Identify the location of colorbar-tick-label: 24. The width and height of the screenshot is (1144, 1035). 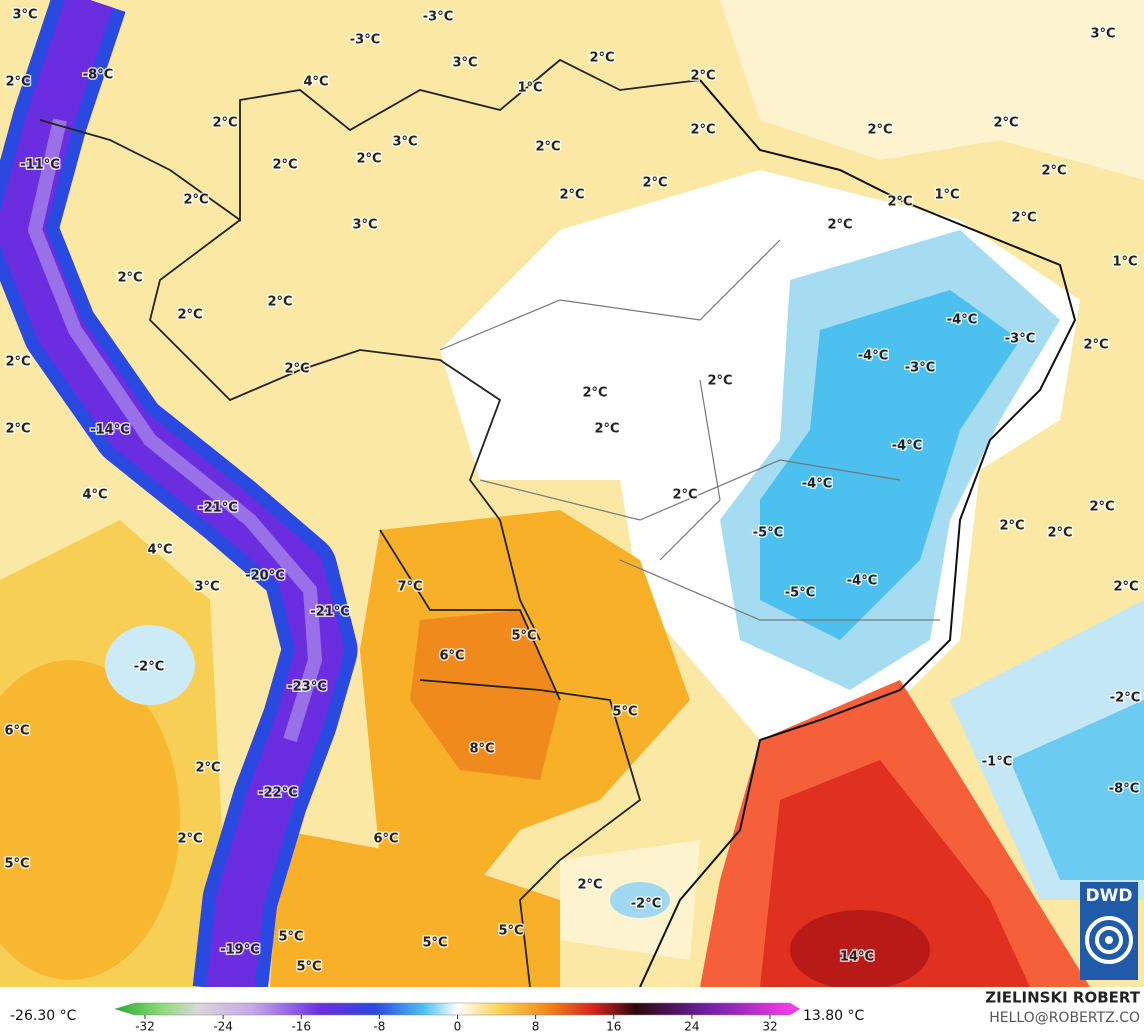
(691, 1027).